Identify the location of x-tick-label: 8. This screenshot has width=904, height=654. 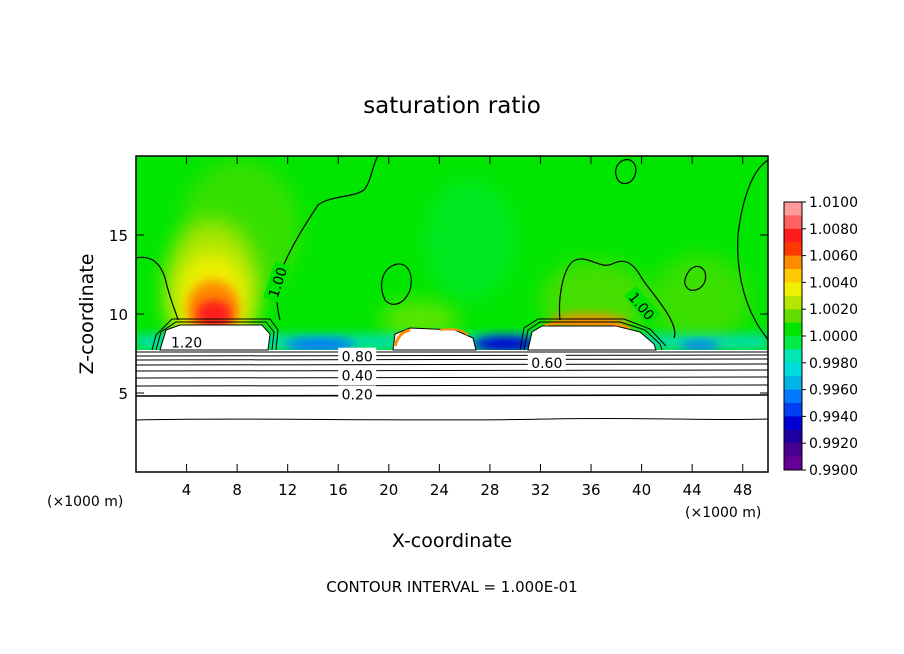
(237, 490).